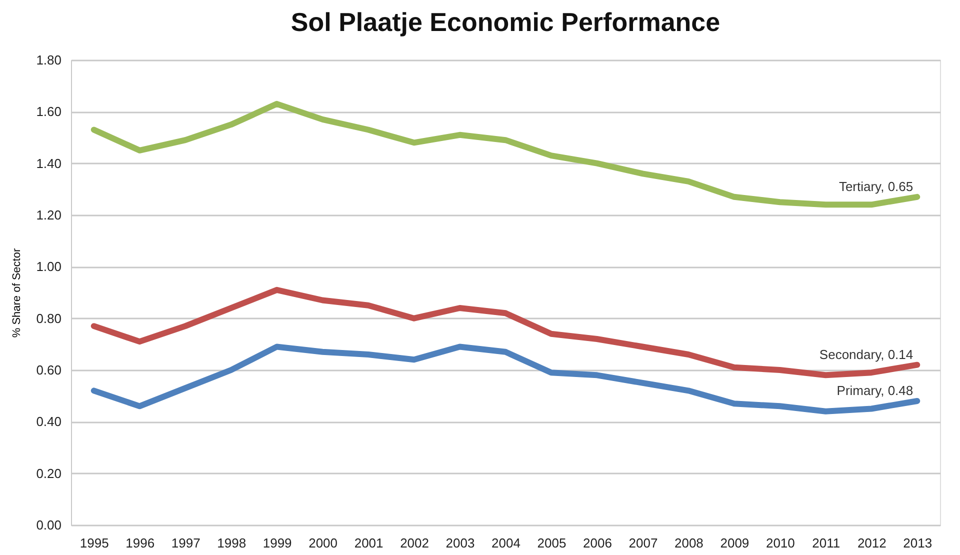 The height and width of the screenshot is (555, 960). Describe the element at coordinates (49, 370) in the screenshot. I see `y-tick-label: 0.60` at that location.